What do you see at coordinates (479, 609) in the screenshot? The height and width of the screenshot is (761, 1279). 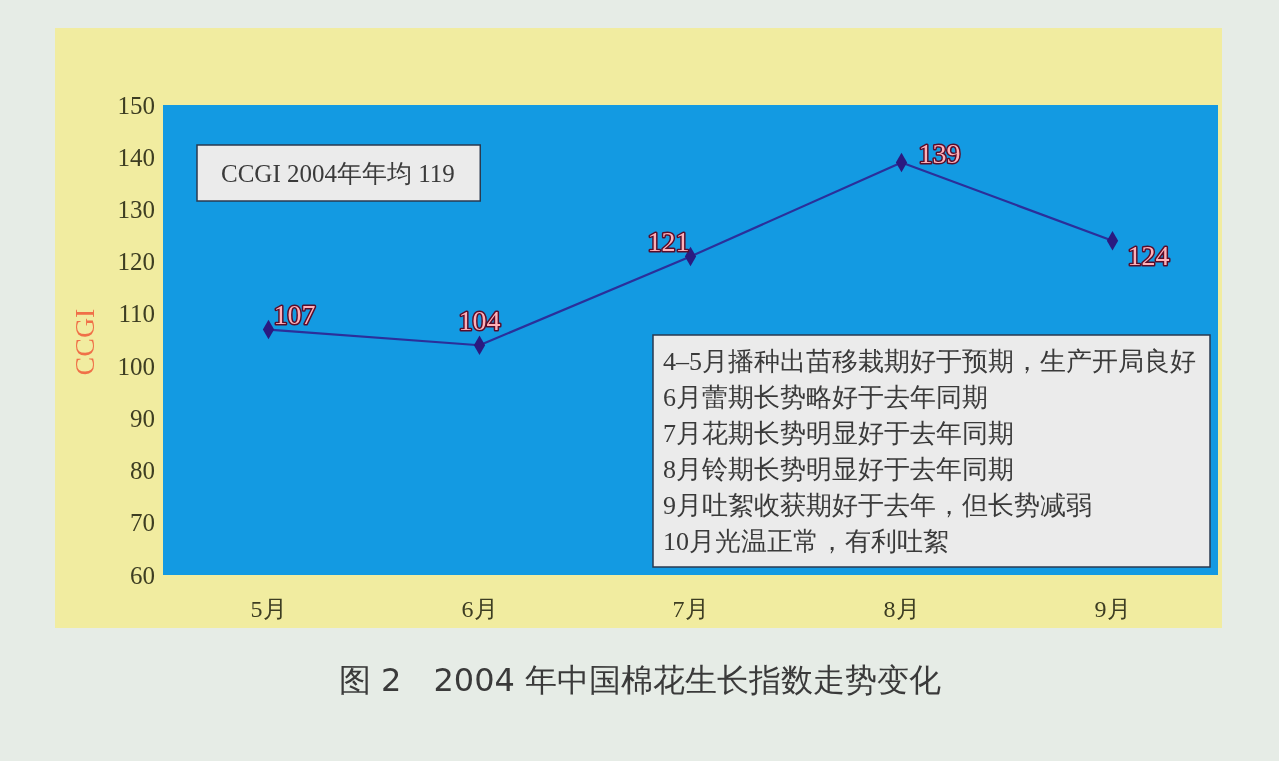 I see `x-tick-label: 6月` at bounding box center [479, 609].